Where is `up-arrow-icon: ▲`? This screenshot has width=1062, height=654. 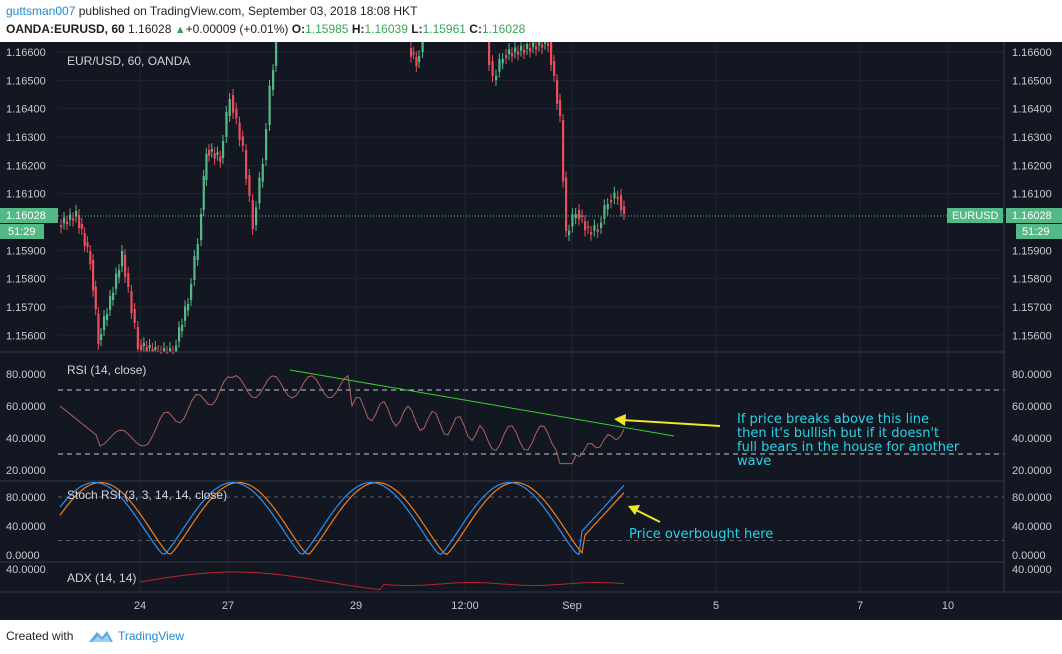
up-arrow-icon: ▲ is located at coordinates (180, 30).